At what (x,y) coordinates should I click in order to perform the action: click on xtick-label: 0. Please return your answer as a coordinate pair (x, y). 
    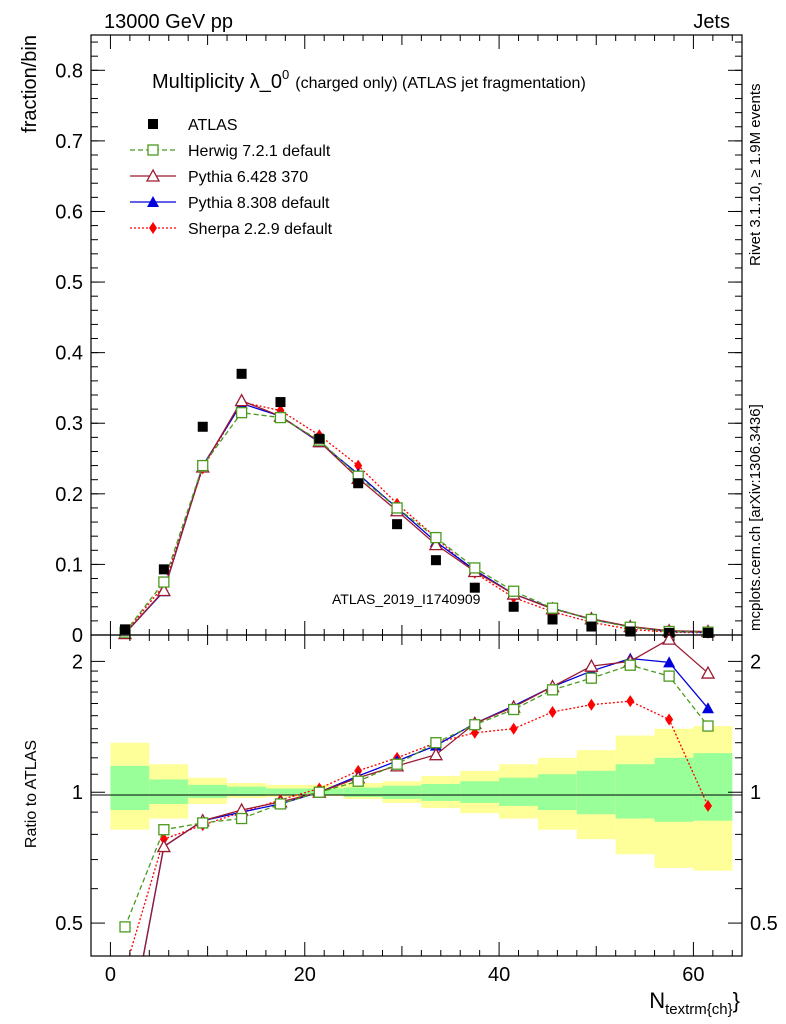
    Looking at the image, I should click on (110, 975).